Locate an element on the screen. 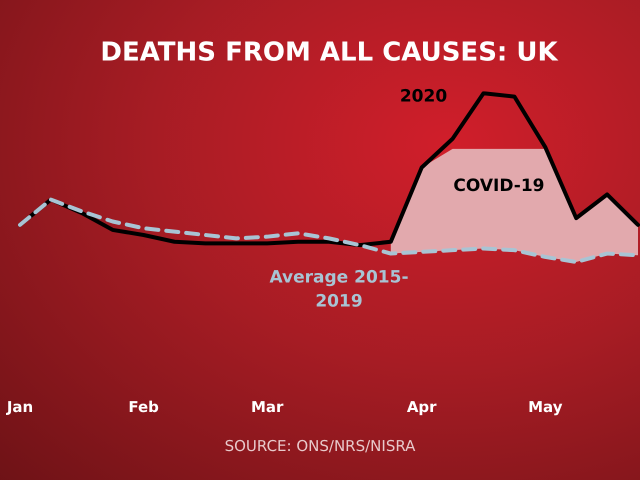  x-tick-label: May is located at coordinates (545, 407).